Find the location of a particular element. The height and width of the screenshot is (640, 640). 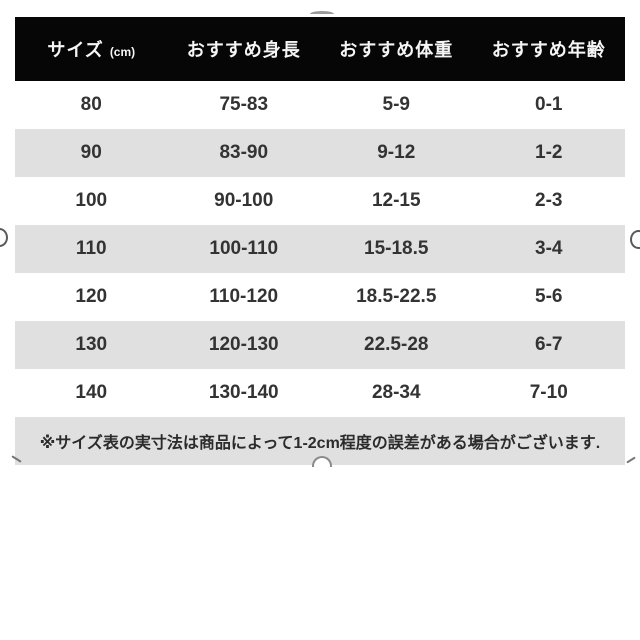

height-cell: 120-130 is located at coordinates (243, 344).